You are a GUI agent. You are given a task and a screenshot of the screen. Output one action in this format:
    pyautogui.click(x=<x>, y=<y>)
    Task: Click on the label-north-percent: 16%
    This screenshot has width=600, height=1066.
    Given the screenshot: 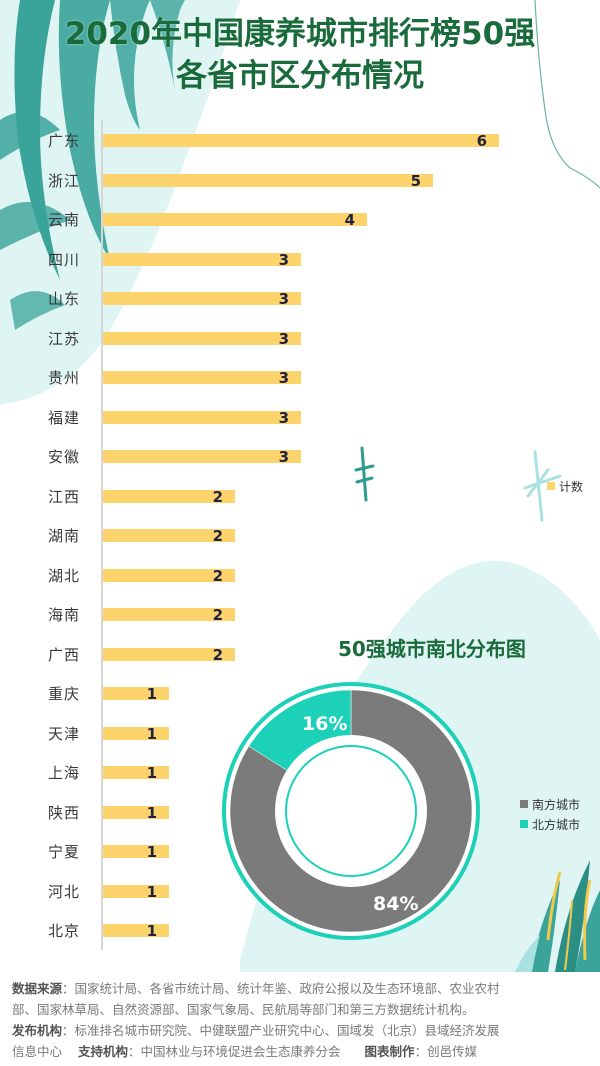 What is the action you would take?
    pyautogui.click(x=324, y=724)
    